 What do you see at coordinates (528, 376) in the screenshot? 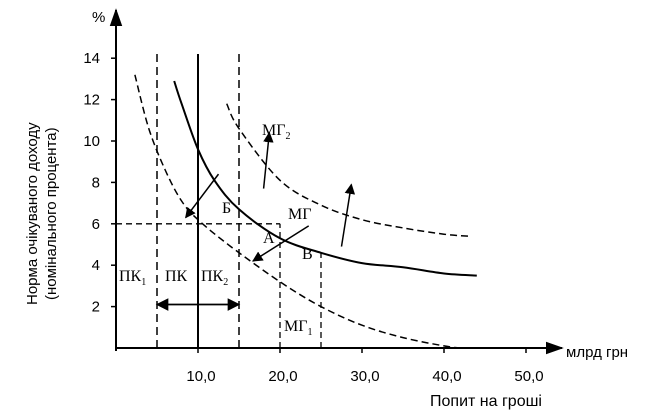
I see `x-tick-label: 50,0` at bounding box center [528, 376].